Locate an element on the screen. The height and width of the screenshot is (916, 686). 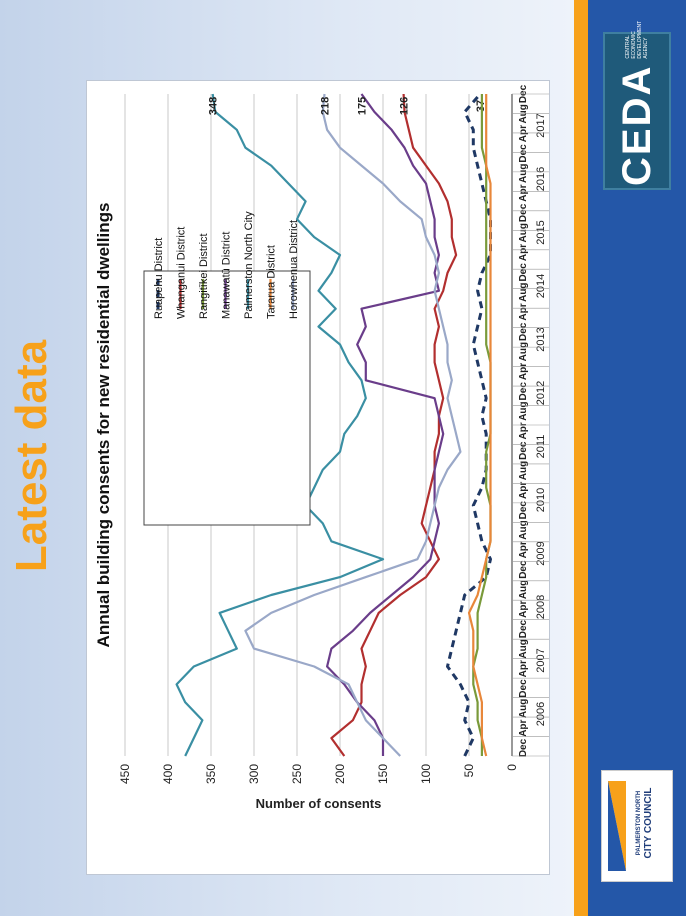
slide-title: Latest data is located at coordinates (31, 456).